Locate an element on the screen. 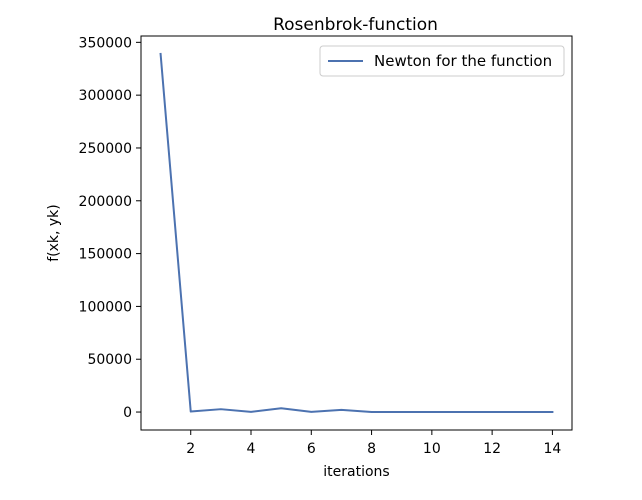  y-tick-label: 250000 is located at coordinates (105, 149).